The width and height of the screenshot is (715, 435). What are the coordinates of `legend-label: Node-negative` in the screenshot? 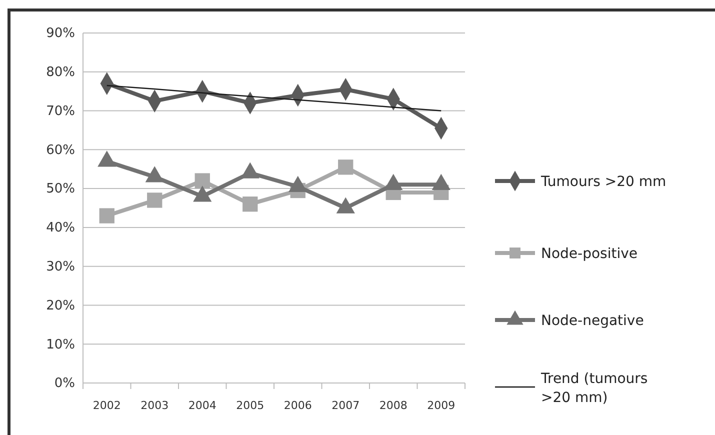 It's located at (592, 321).